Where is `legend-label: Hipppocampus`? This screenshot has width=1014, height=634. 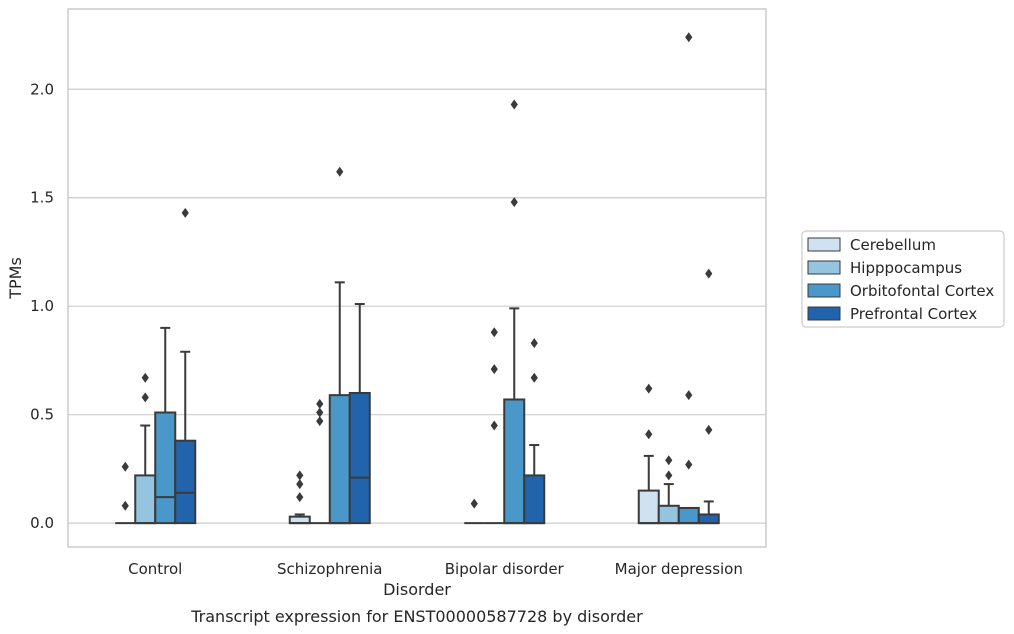 legend-label: Hipppocampus is located at coordinates (906, 268).